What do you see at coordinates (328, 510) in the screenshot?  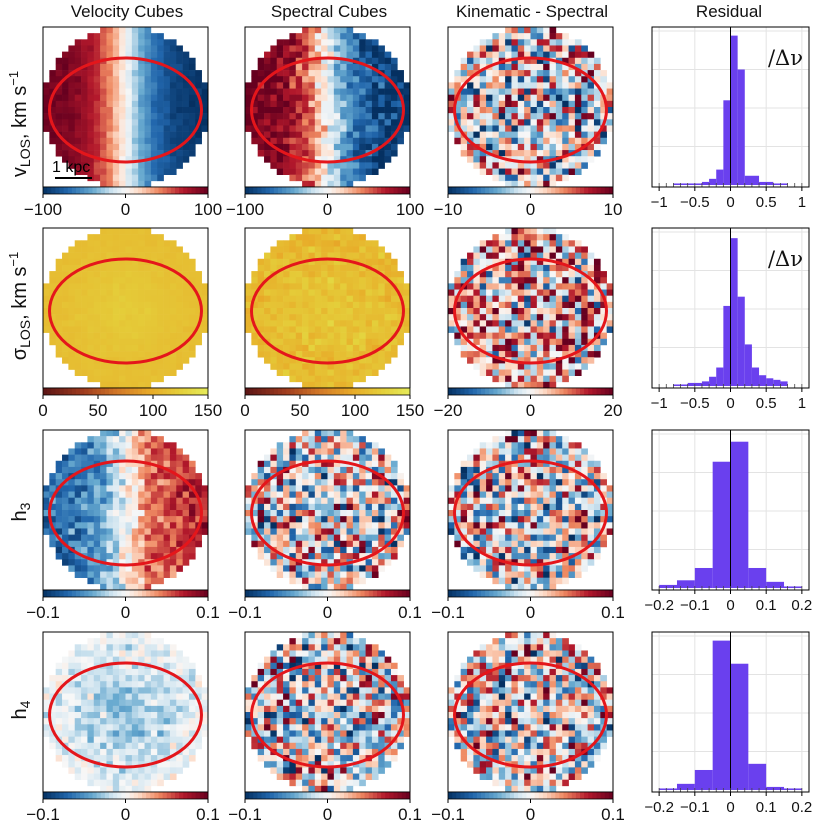 I see `map-cells` at bounding box center [328, 510].